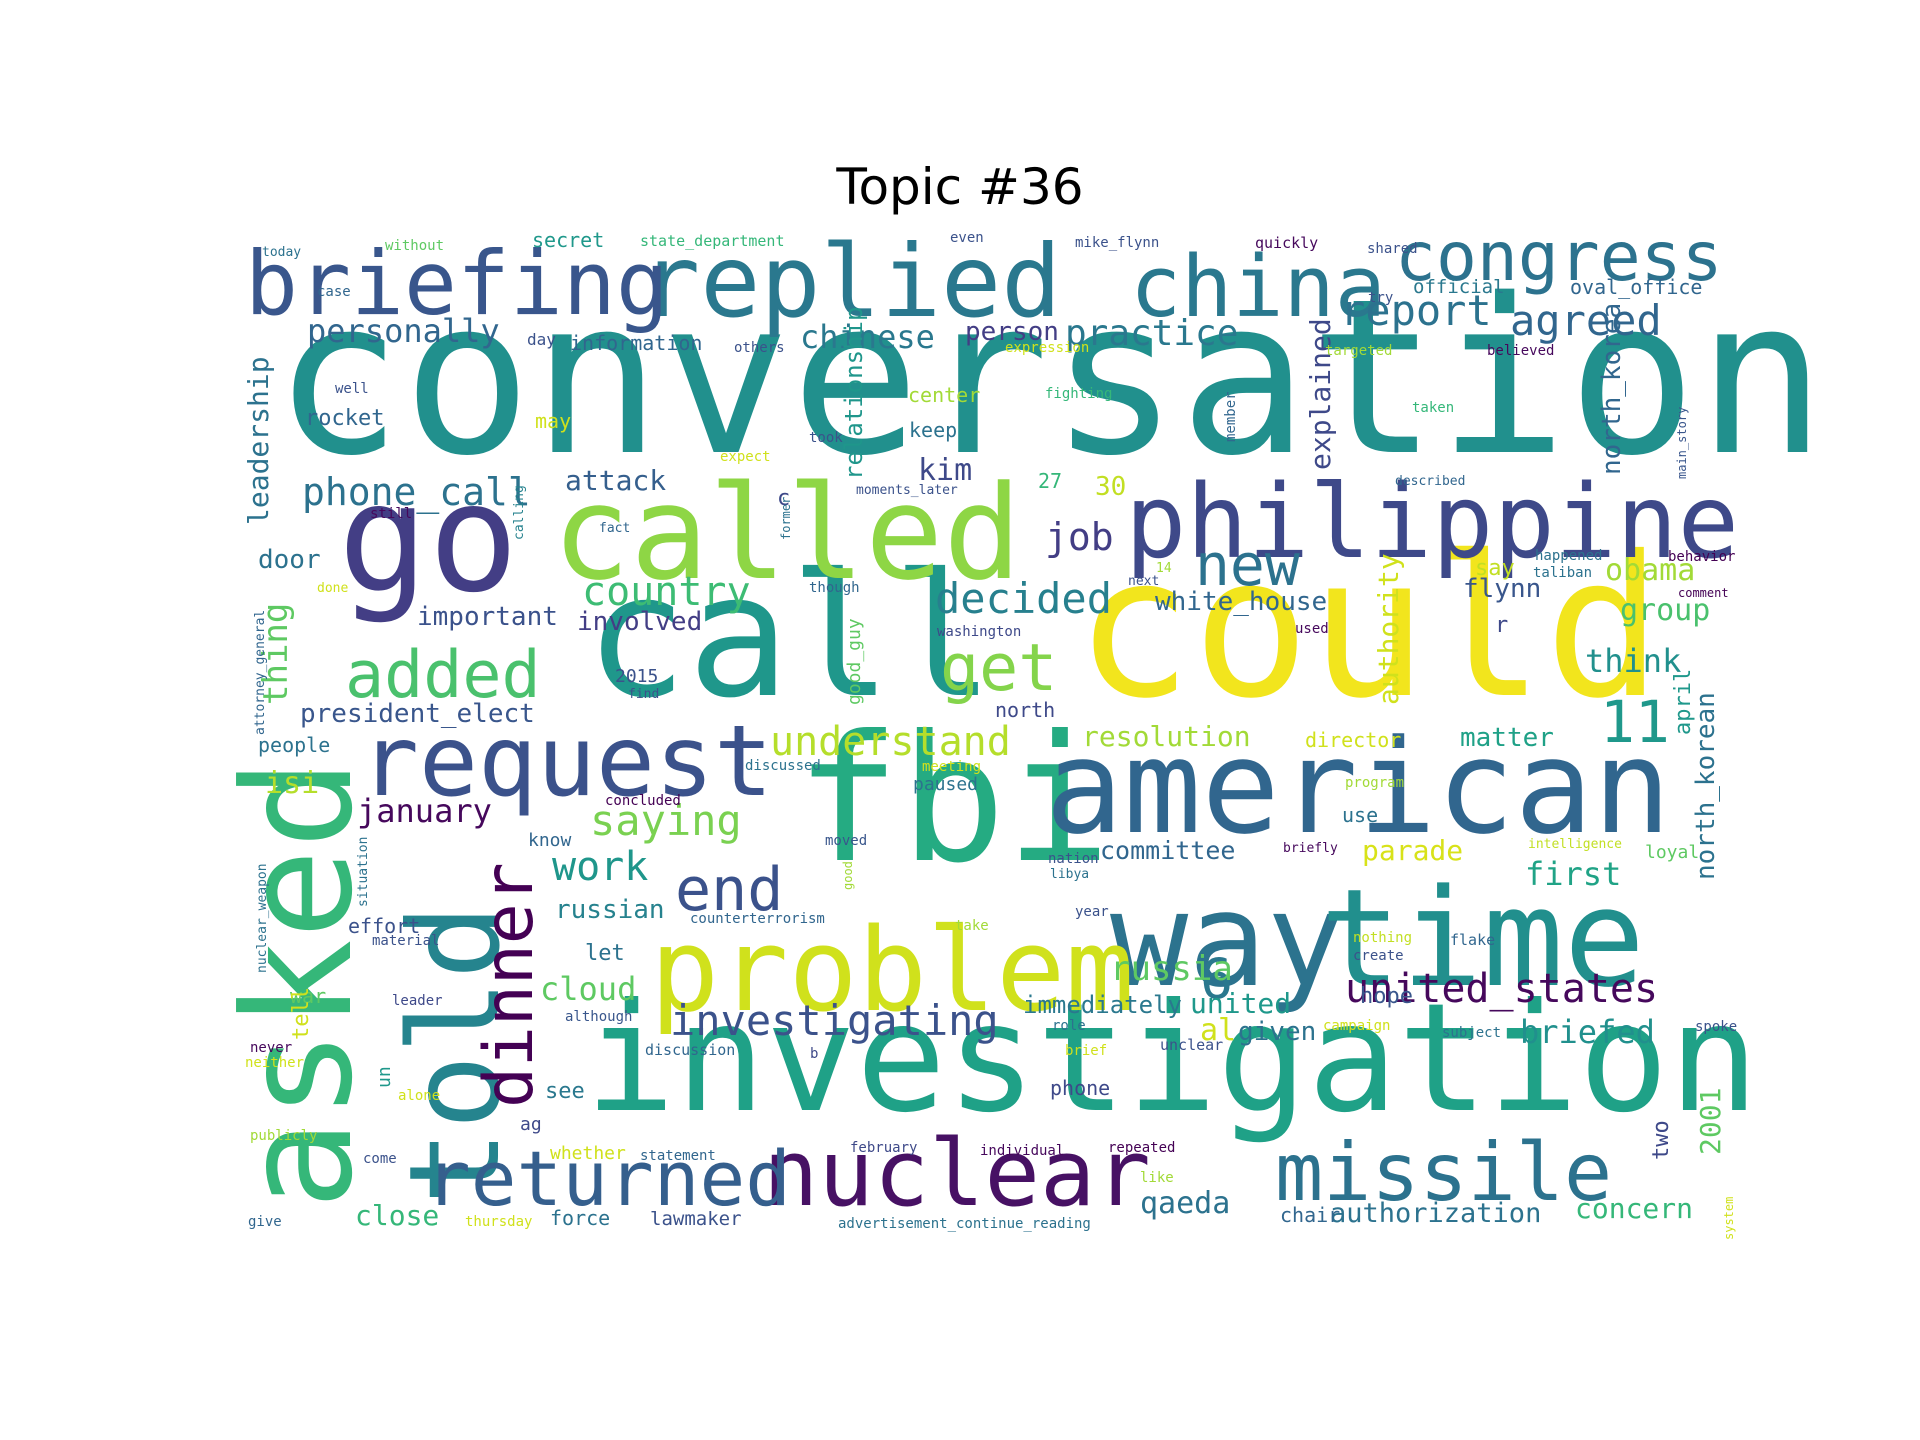  What do you see at coordinates (636, 343) in the screenshot?
I see `word-information: information` at bounding box center [636, 343].